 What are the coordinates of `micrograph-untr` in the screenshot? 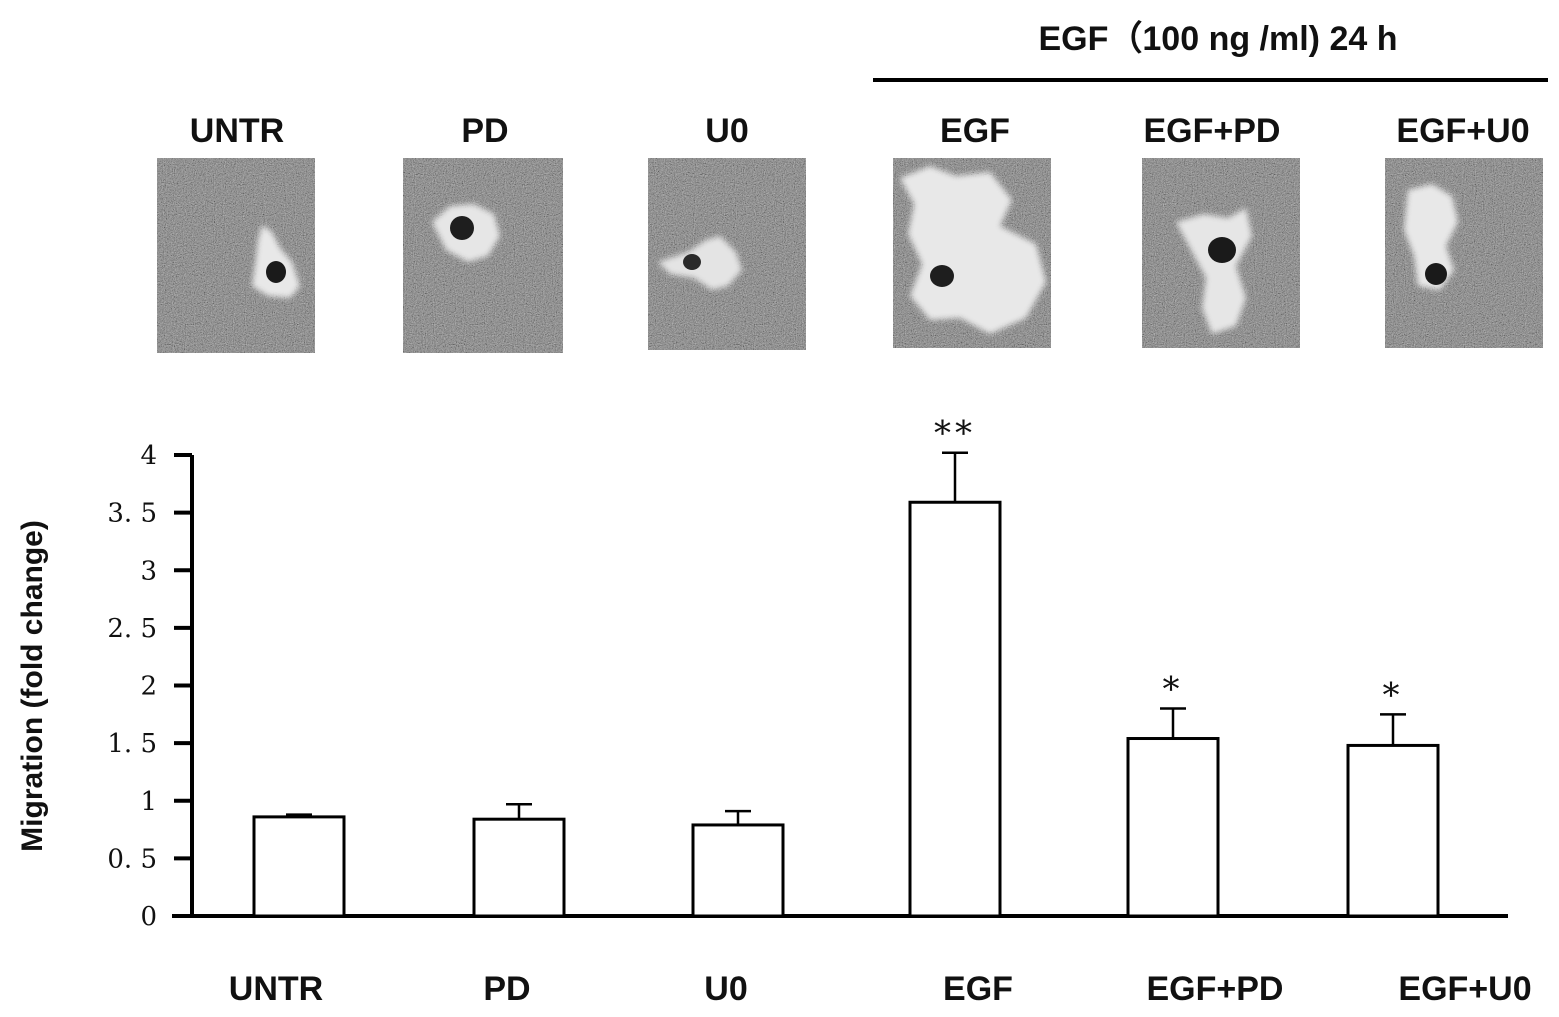 It's located at (236, 255).